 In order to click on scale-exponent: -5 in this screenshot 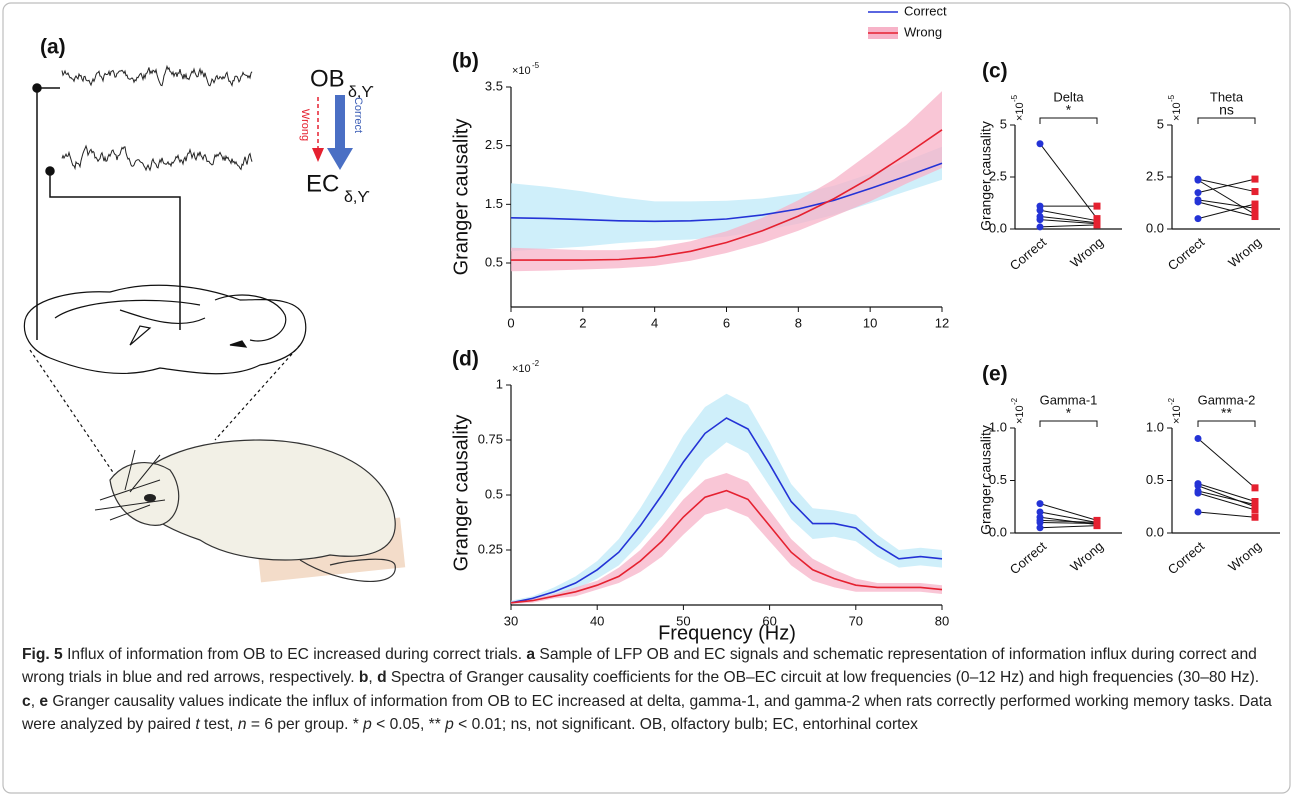, I will do `click(536, 65)`.